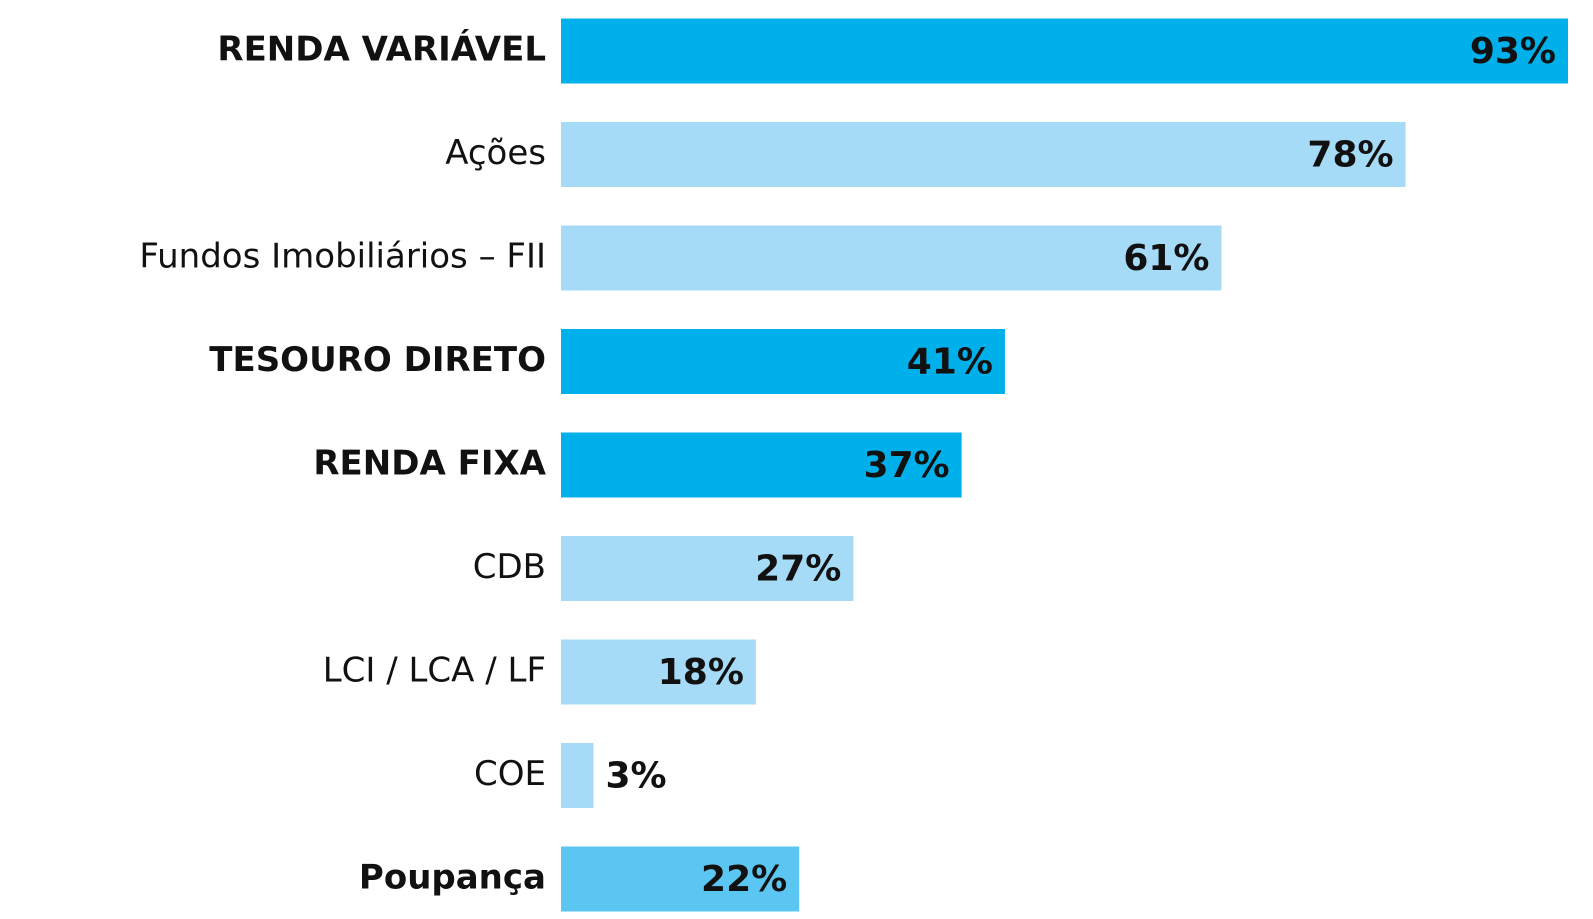 The width and height of the screenshot is (1593, 919). What do you see at coordinates (701, 672) in the screenshot?
I see `value-label: 18%` at bounding box center [701, 672].